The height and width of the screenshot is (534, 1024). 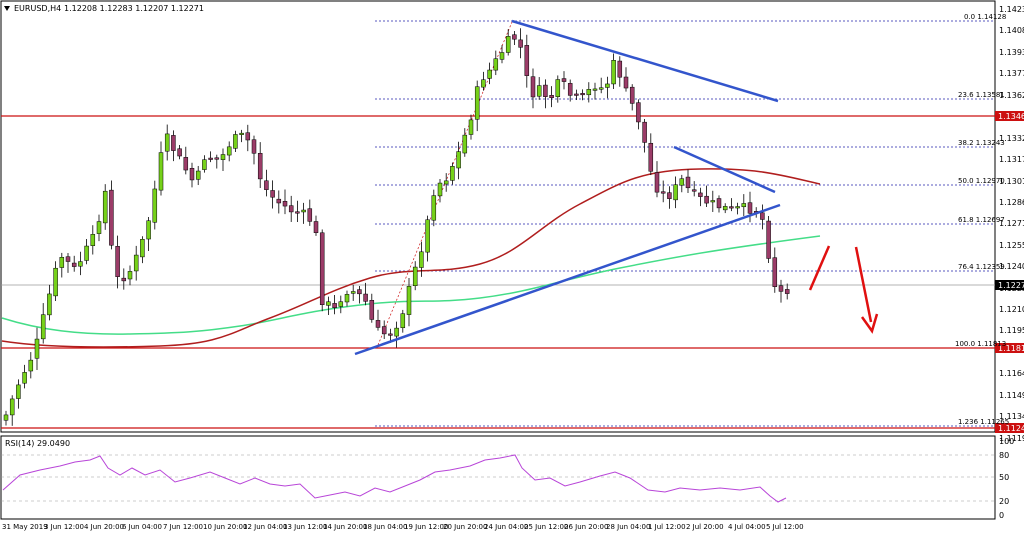 I want to click on descending-trend-line, so click(x=645, y=61).